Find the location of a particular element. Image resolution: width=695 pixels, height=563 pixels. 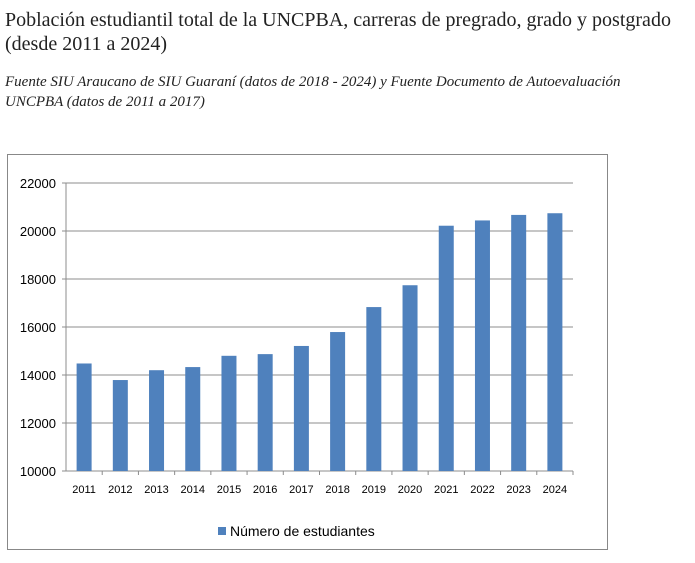

x-tick-label: 2024 is located at coordinates (555, 490).